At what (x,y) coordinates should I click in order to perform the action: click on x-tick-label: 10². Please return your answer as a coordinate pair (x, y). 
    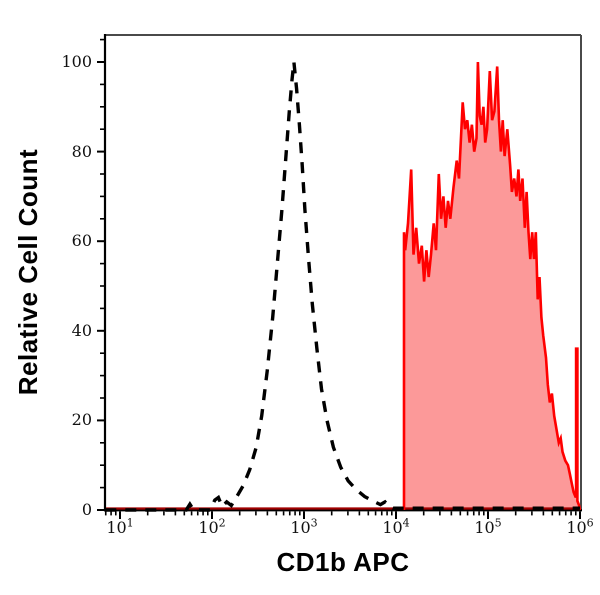
    Looking at the image, I should click on (212, 526).